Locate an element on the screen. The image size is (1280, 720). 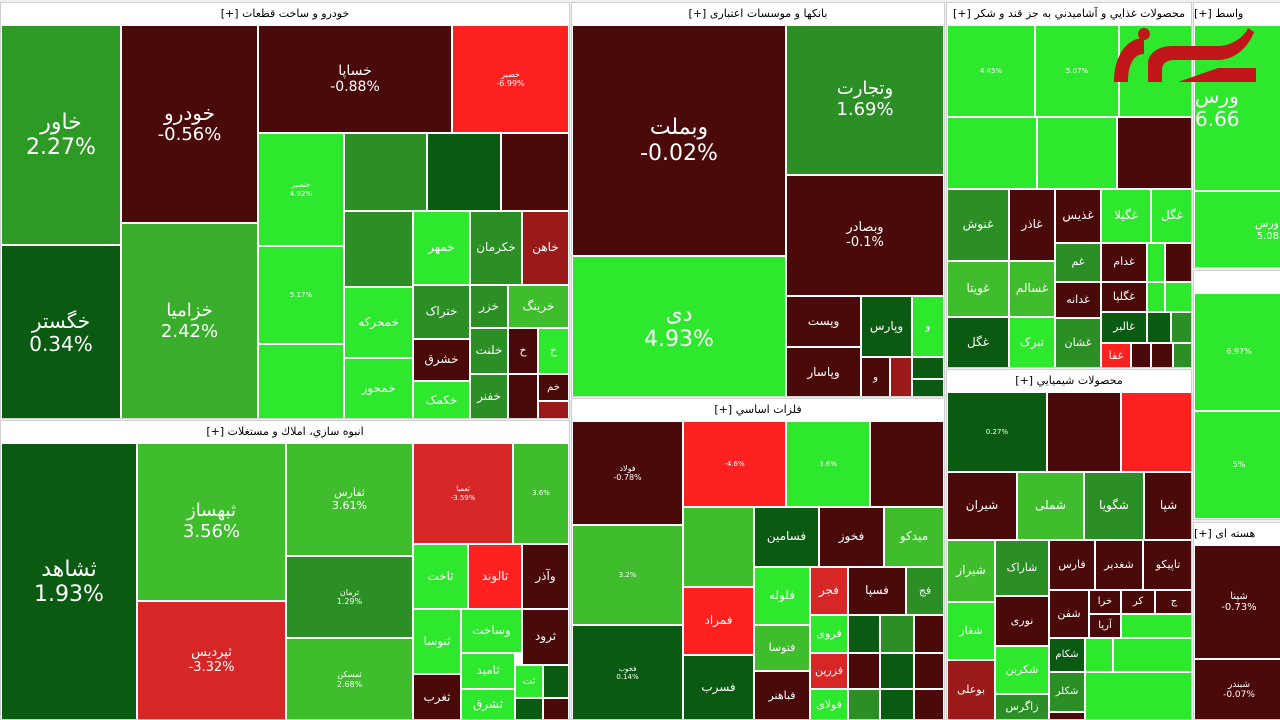
stock-tile: فسپا is located at coordinates (877, 591).